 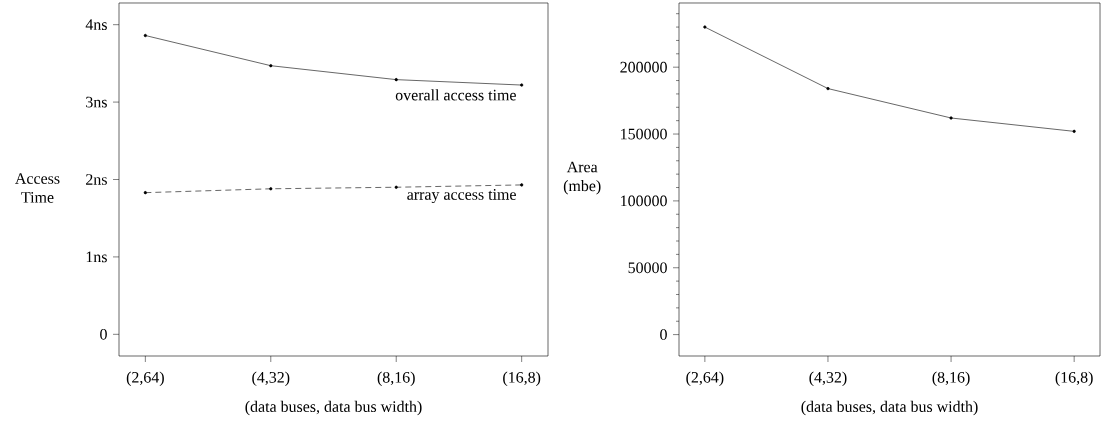 I want to click on series-label: overall access time, so click(x=455, y=95).